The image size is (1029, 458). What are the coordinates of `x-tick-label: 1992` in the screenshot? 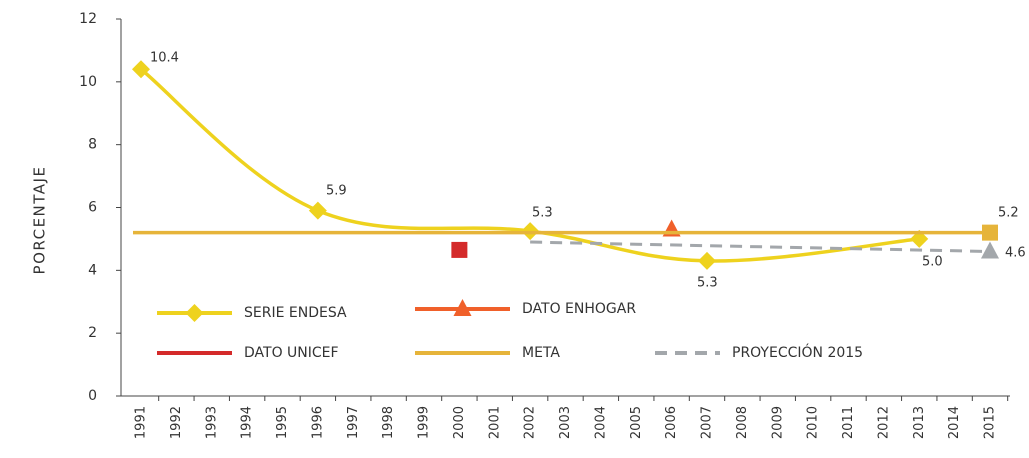 It's located at (176, 422).